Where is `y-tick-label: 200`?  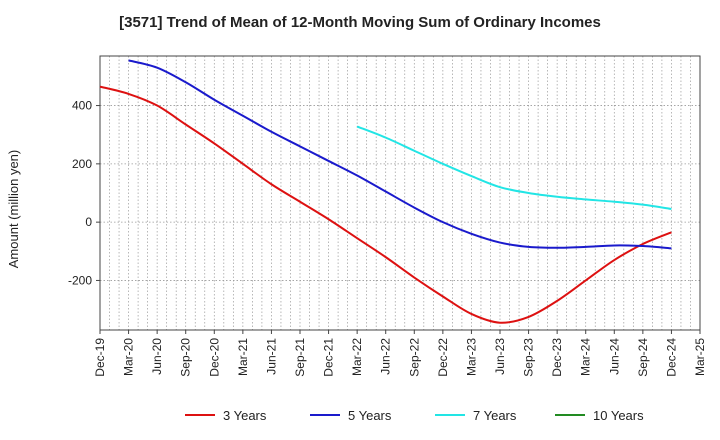 y-tick-label: 200 is located at coordinates (82, 164).